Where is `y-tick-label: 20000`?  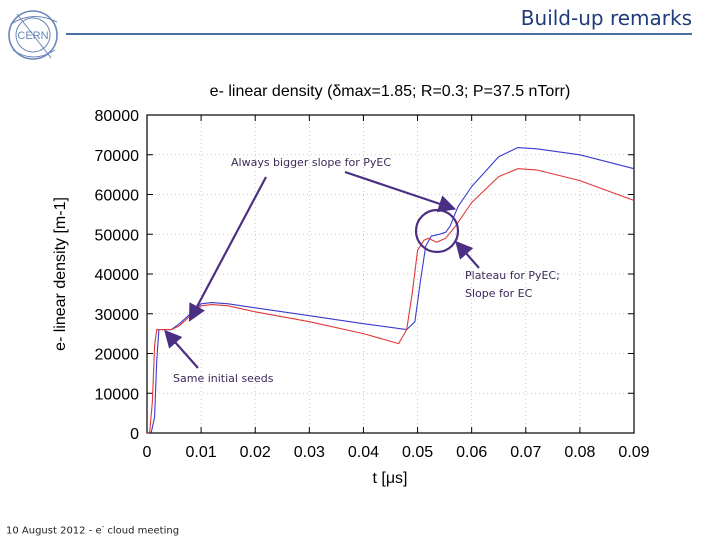
y-tick-label: 20000 is located at coordinates (117, 355).